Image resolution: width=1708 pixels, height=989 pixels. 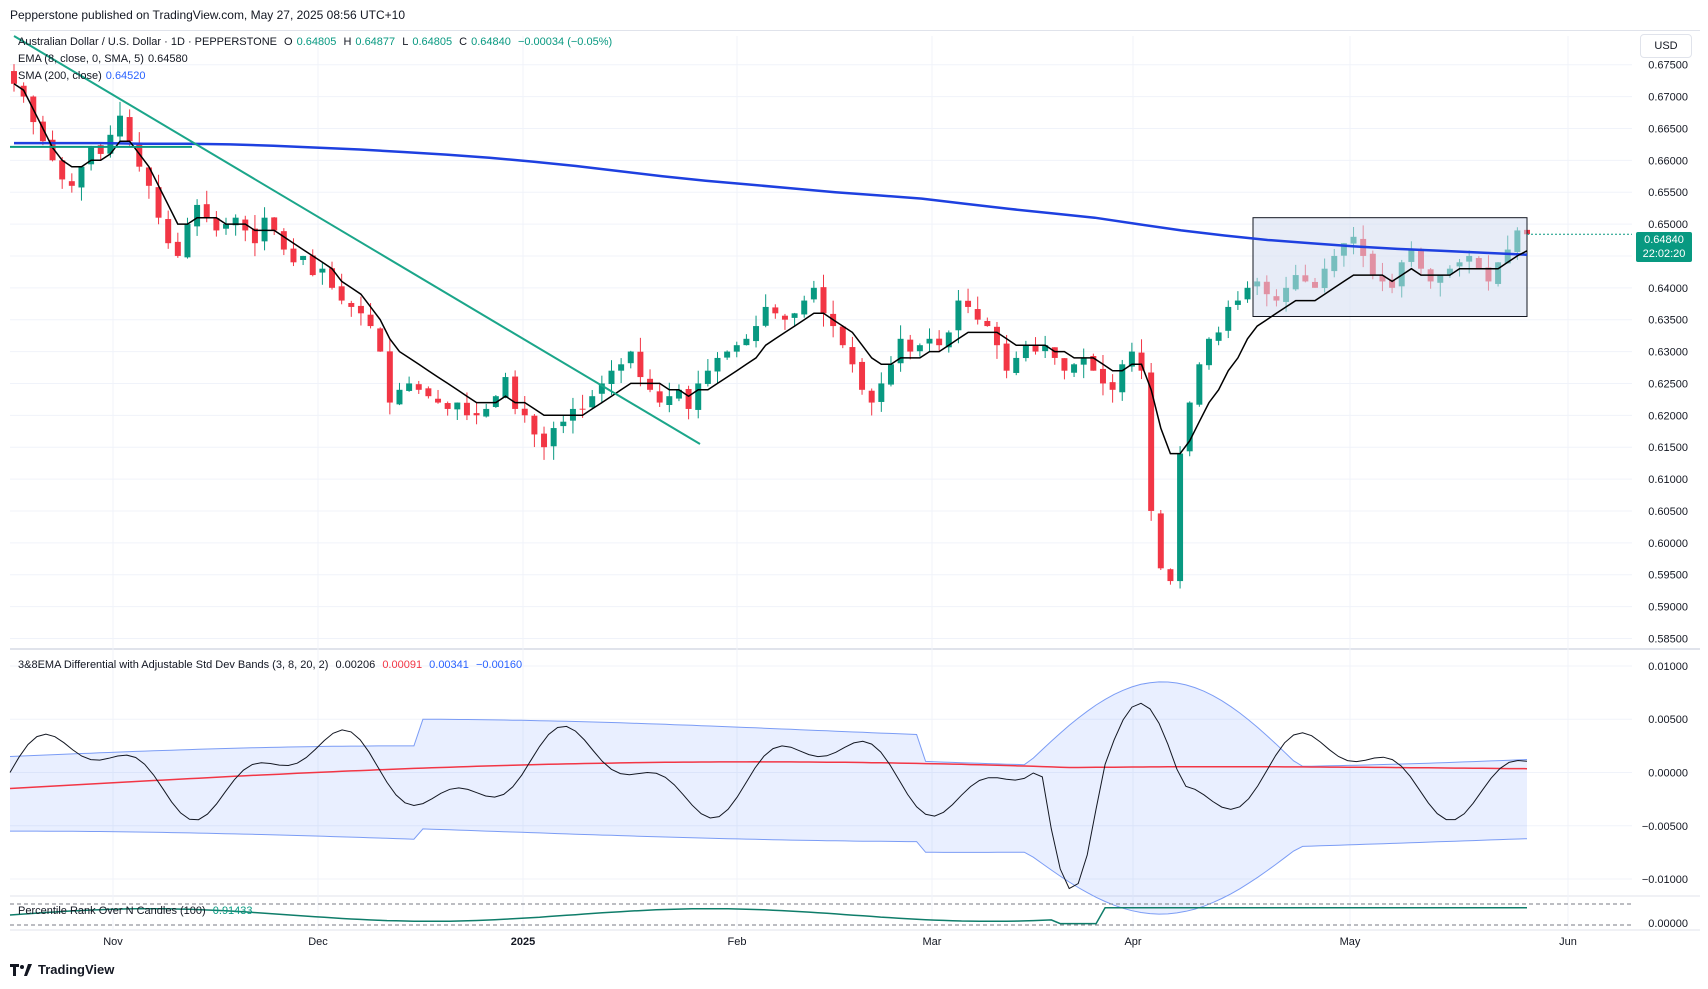 What do you see at coordinates (82, 76) in the screenshot?
I see `sma-legend: SMA (200, close) 0.64520` at bounding box center [82, 76].